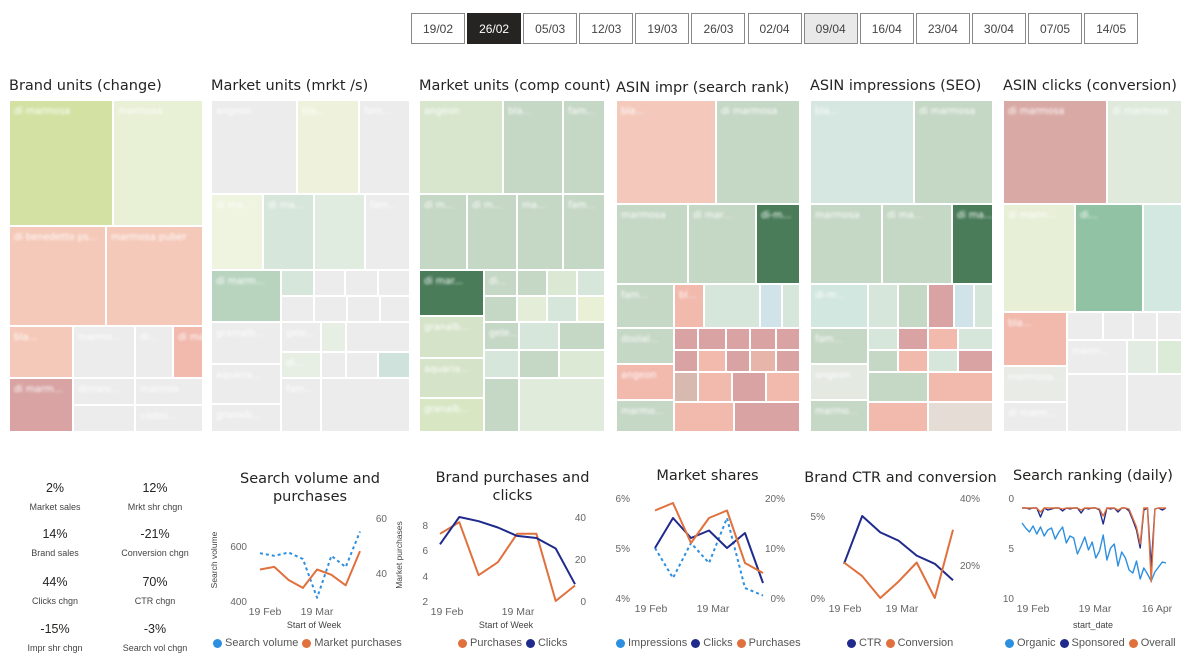  Describe the element at coordinates (718, 28) in the screenshot. I see `date-button: 26/03` at that location.